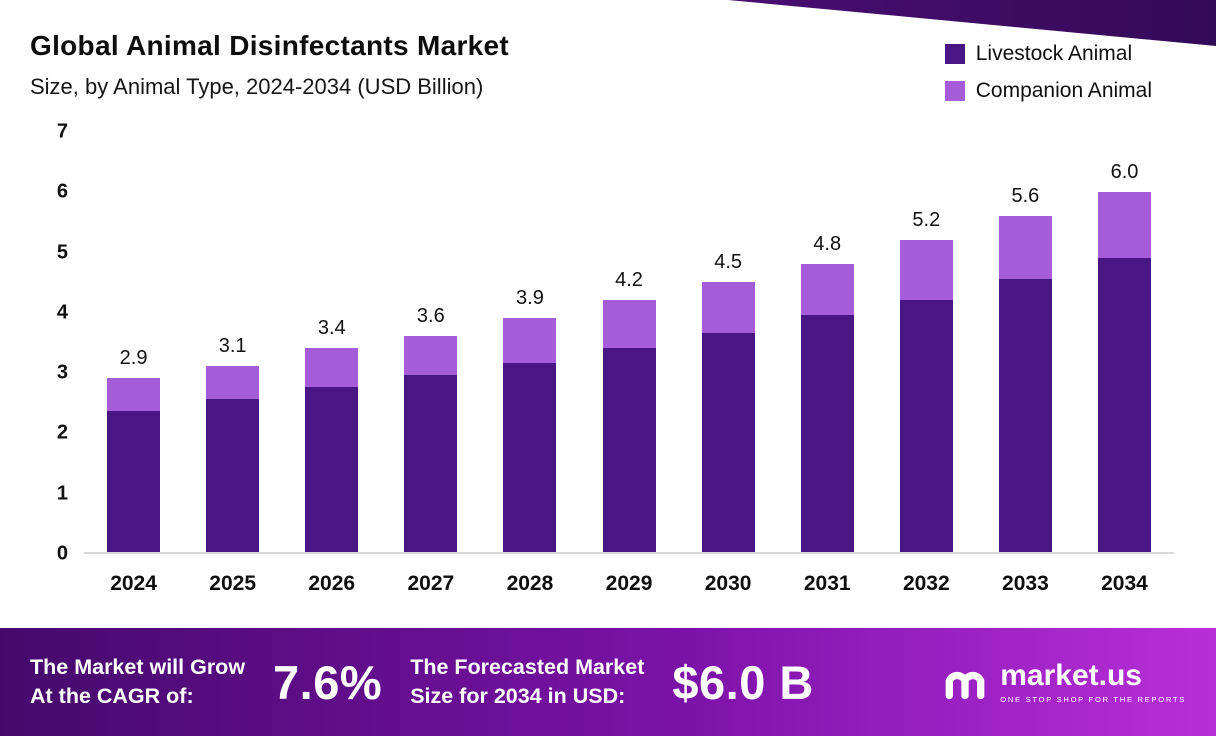 The image size is (1216, 736). Describe the element at coordinates (133, 358) in the screenshot. I see `bar-total-label: 2.9` at that location.